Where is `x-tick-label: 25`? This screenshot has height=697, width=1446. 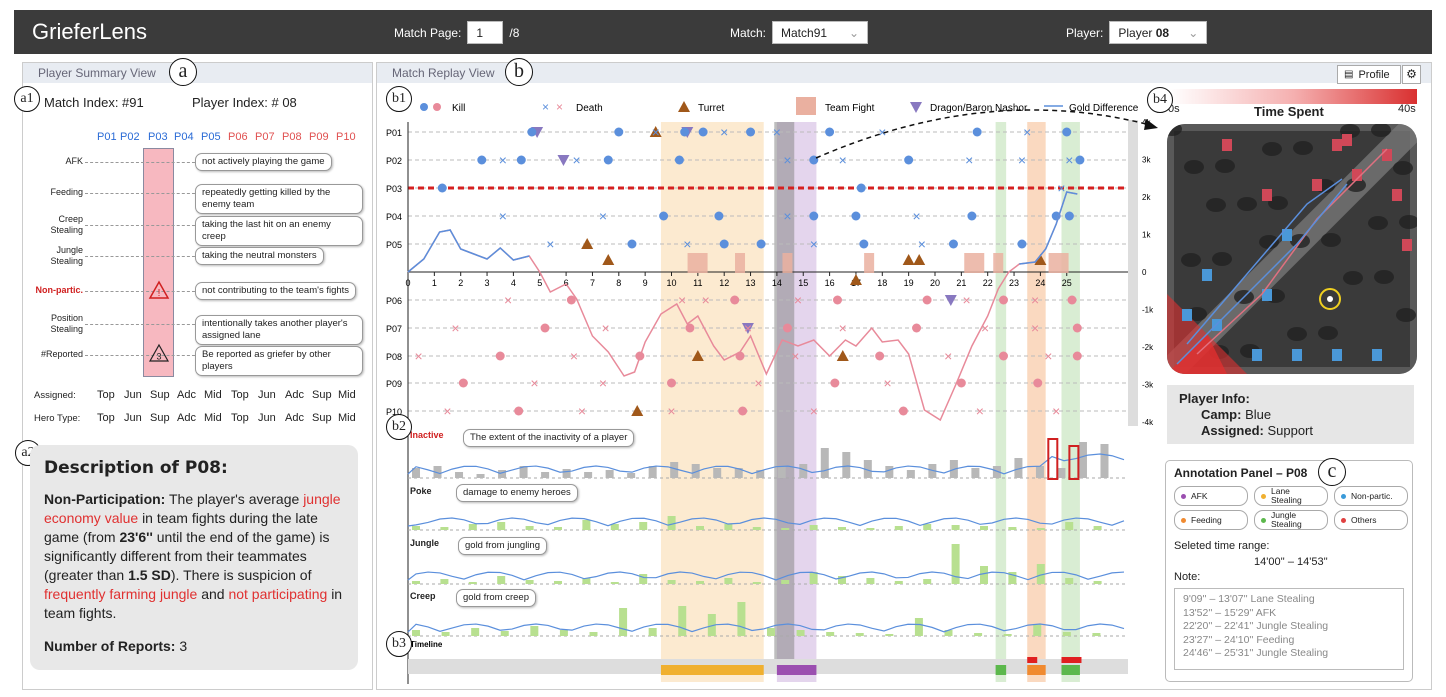 x-tick-label: 25 is located at coordinates (1067, 283).